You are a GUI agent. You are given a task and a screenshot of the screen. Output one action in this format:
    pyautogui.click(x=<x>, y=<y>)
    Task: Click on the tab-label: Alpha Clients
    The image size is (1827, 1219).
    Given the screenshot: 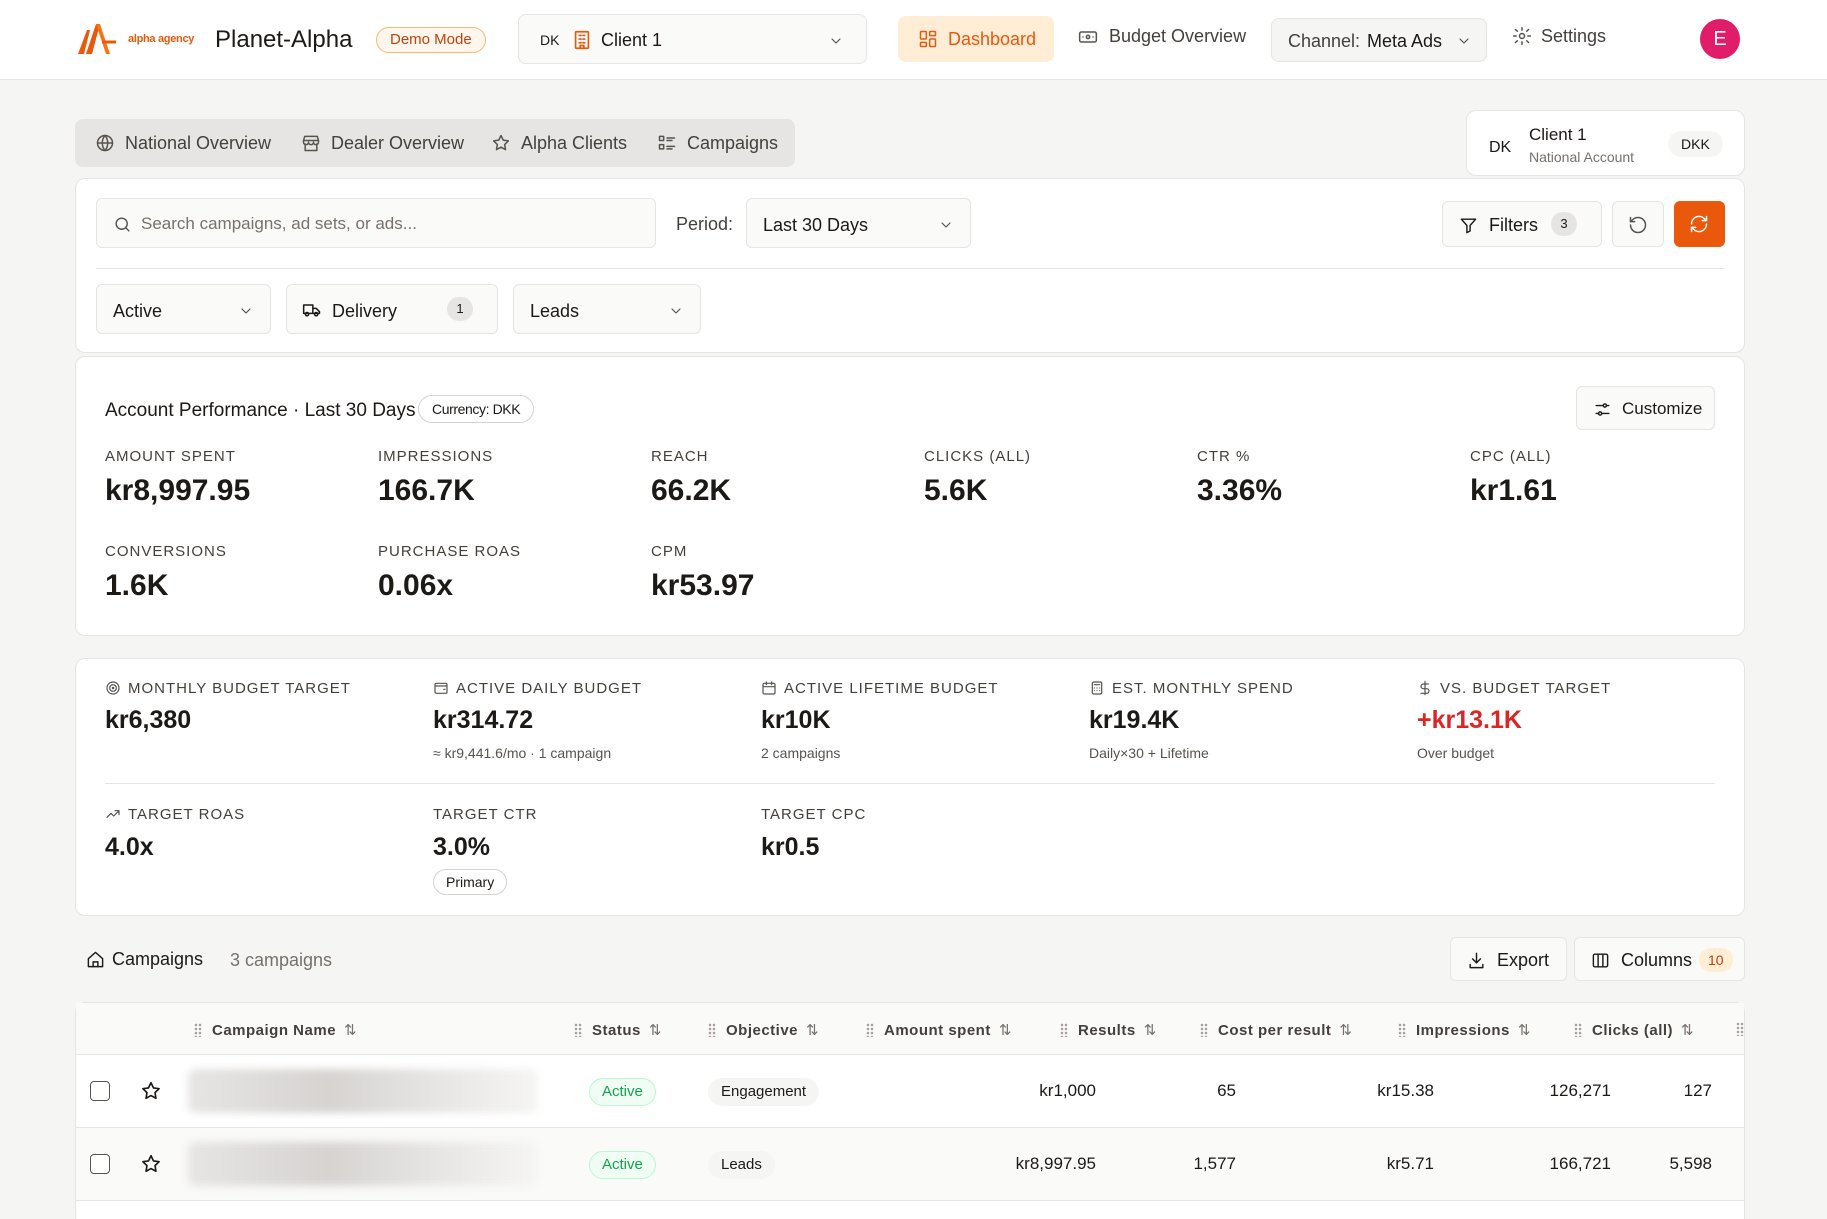 What is the action you would take?
    pyautogui.click(x=574, y=143)
    